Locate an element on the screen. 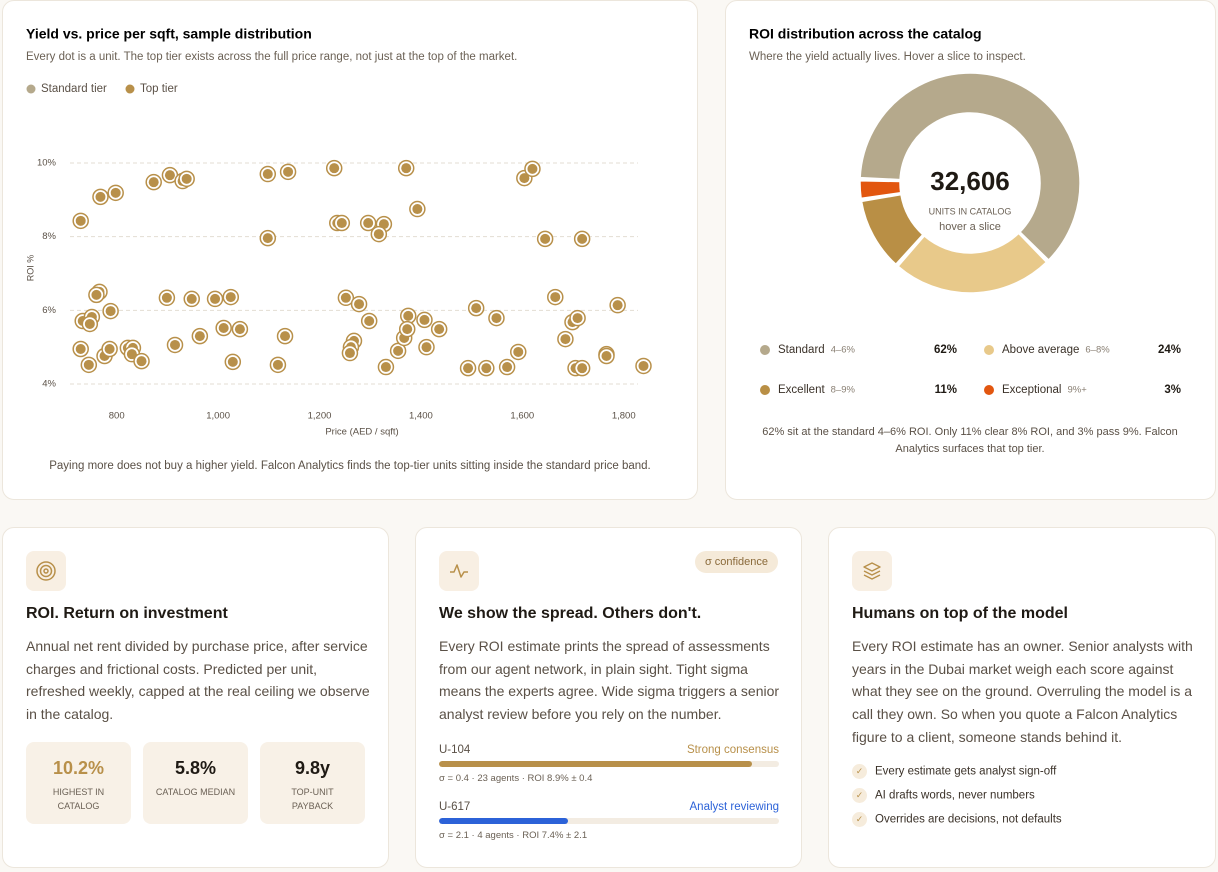  check-text: Every estimate gets analyst sign-off is located at coordinates (966, 771).